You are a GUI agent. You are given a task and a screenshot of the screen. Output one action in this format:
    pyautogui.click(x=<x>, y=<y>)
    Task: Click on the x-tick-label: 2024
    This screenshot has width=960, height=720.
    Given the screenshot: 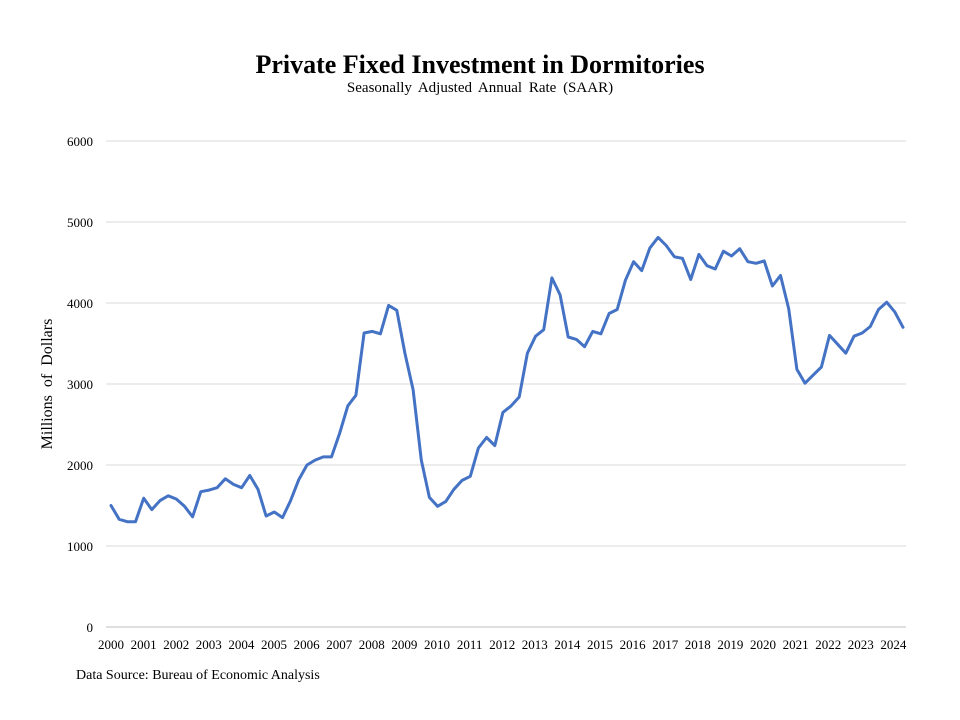 What is the action you would take?
    pyautogui.click(x=893, y=644)
    